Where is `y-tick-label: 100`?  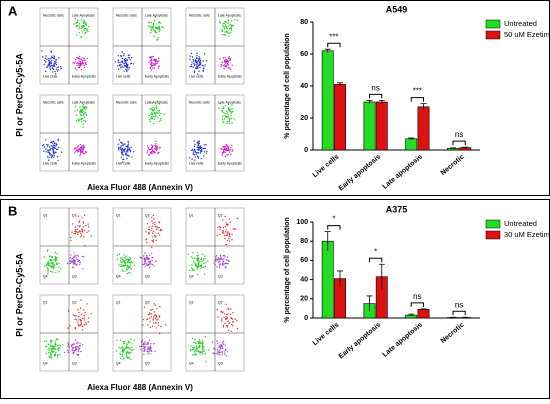 y-tick-label: 100 is located at coordinates (302, 222).